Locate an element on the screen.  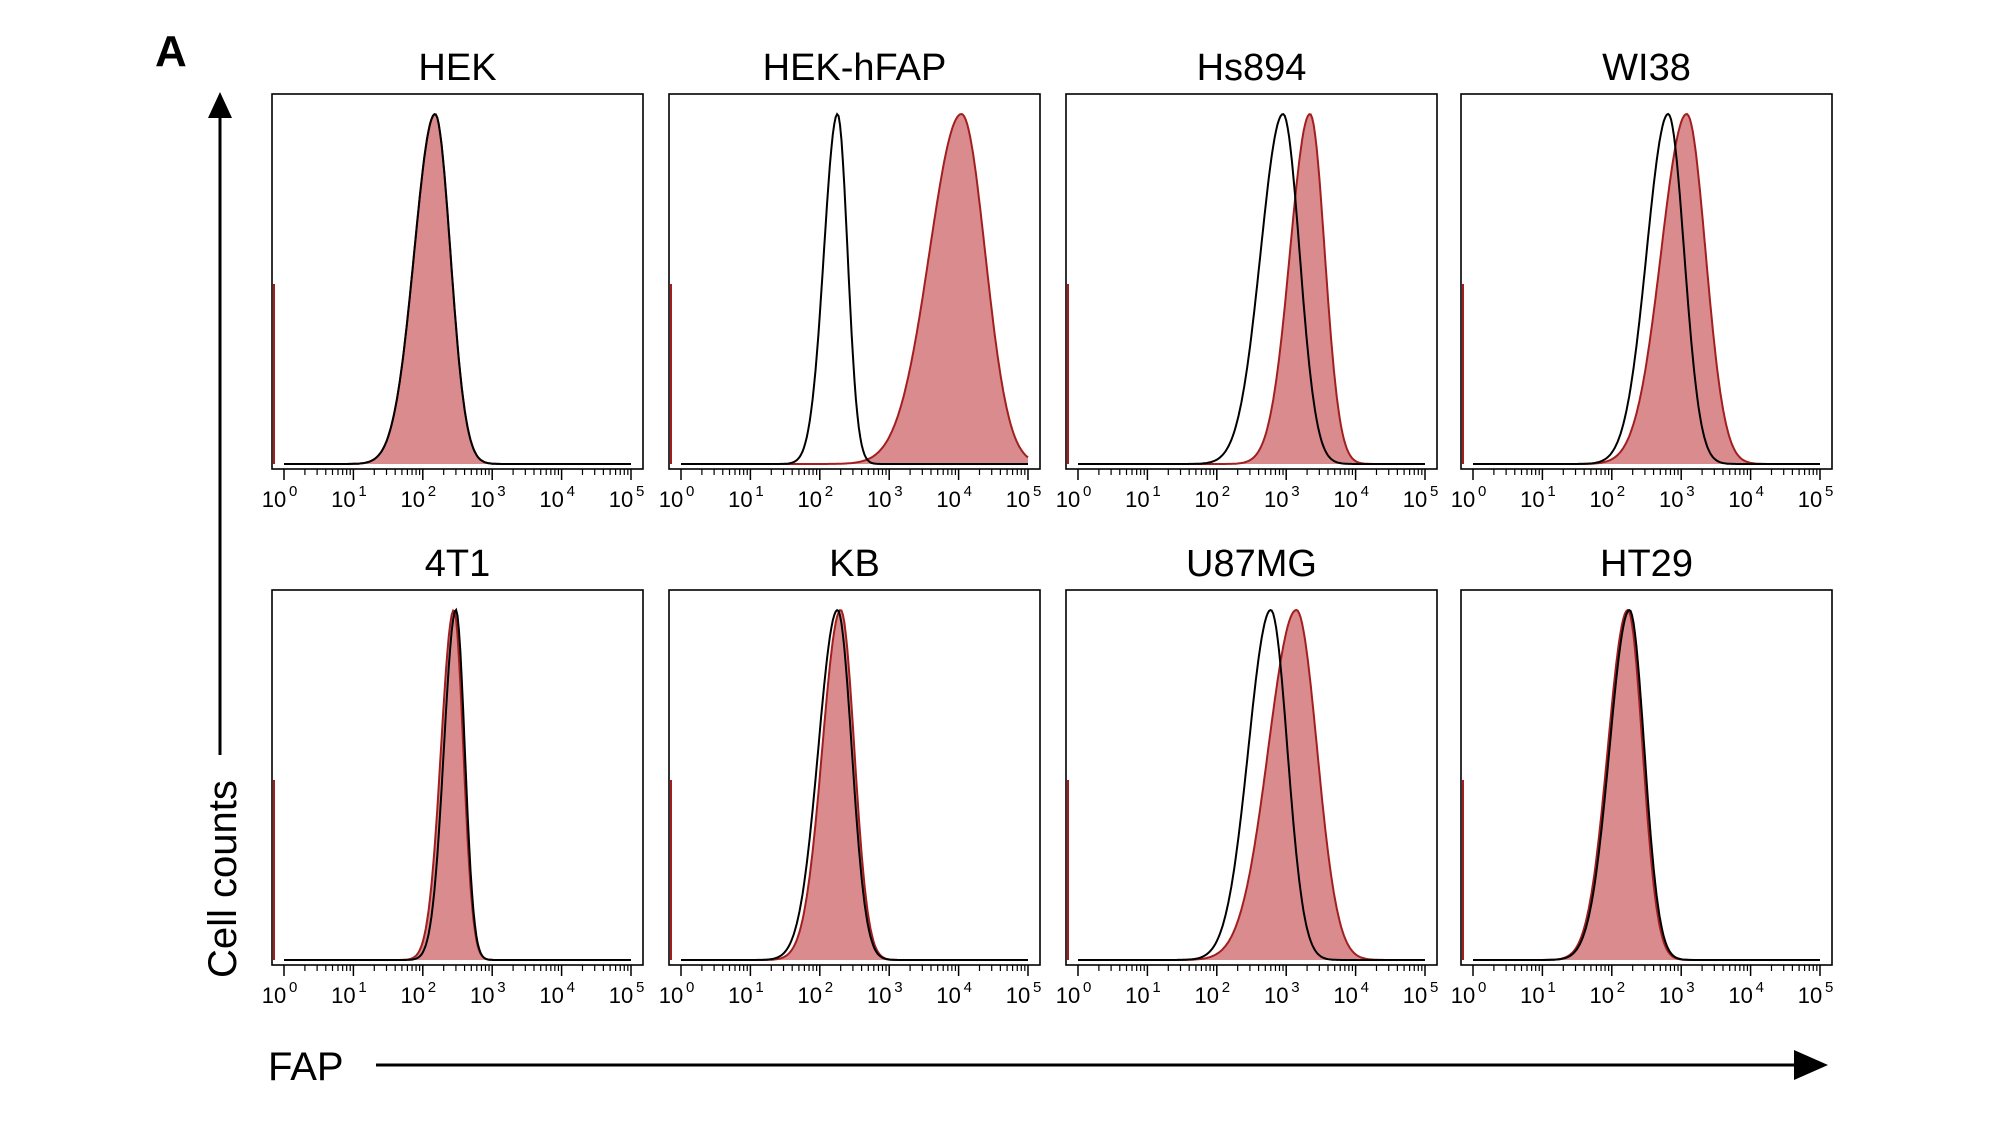
panel-title: U87MG is located at coordinates (1251, 564).